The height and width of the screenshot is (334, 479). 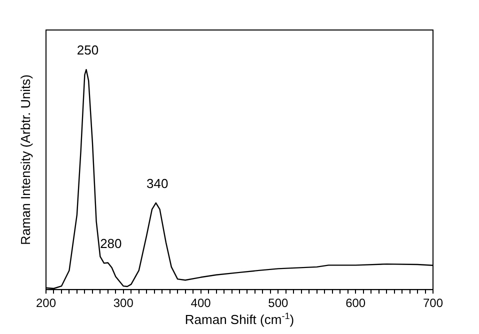 I want to click on x-tick-label: 500, so click(x=278, y=303).